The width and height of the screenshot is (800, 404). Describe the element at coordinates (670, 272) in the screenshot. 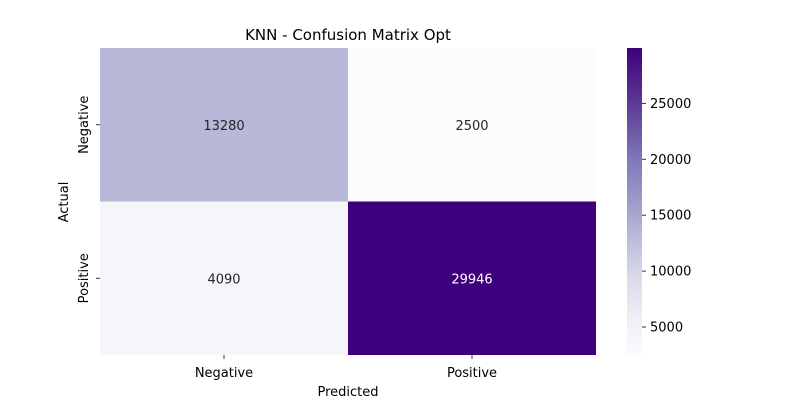

I see `colorbar-tick-label: 10000` at that location.